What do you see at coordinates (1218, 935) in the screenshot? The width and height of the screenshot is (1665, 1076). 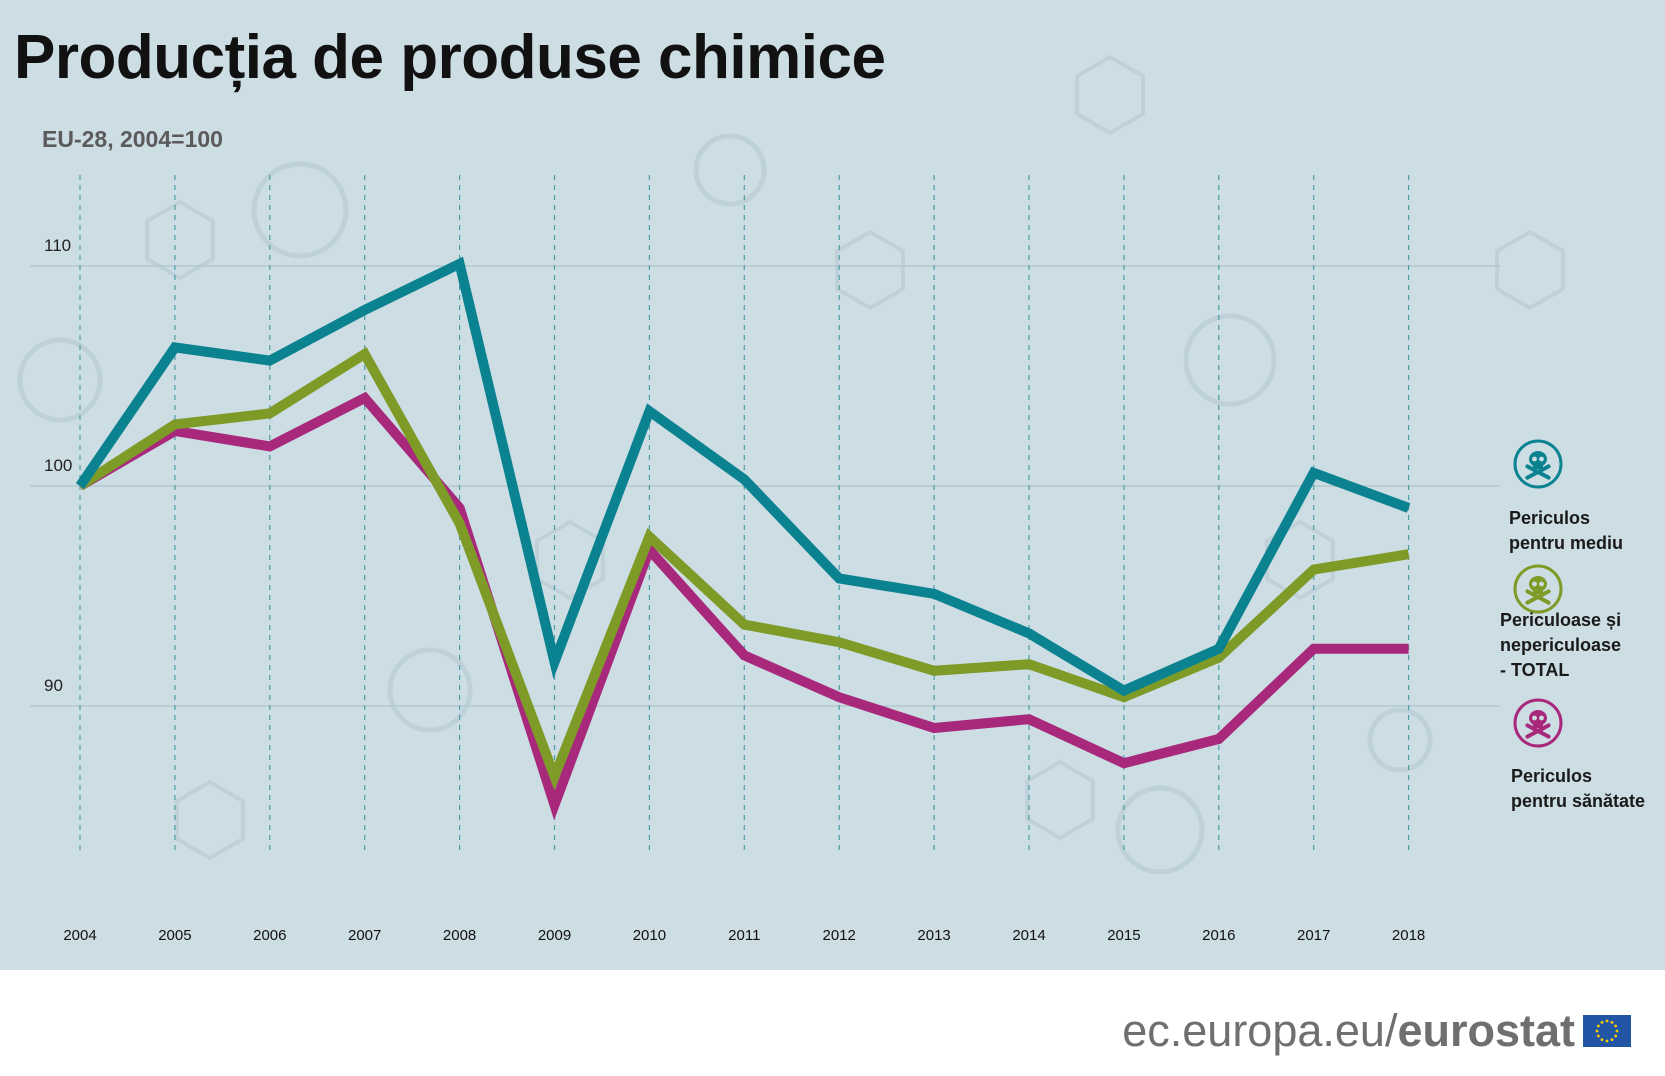 I see `x-tick-label-2016: 2016` at bounding box center [1218, 935].